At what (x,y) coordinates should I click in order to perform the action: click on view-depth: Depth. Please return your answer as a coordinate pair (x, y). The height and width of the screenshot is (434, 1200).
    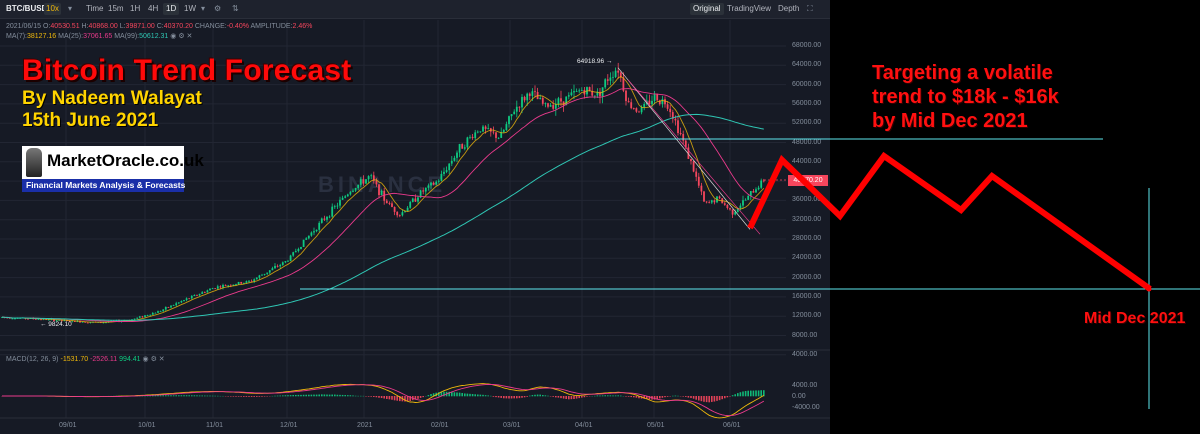
    Looking at the image, I should click on (789, 8).